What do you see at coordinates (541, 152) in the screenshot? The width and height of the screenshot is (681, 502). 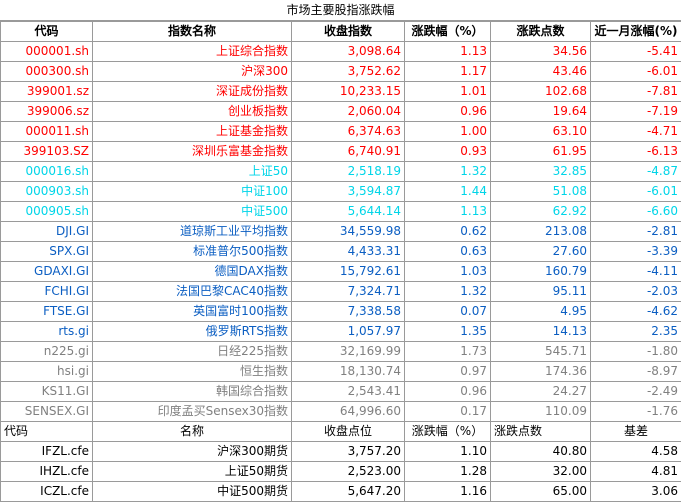 I see `cell-pts: 61.95` at bounding box center [541, 152].